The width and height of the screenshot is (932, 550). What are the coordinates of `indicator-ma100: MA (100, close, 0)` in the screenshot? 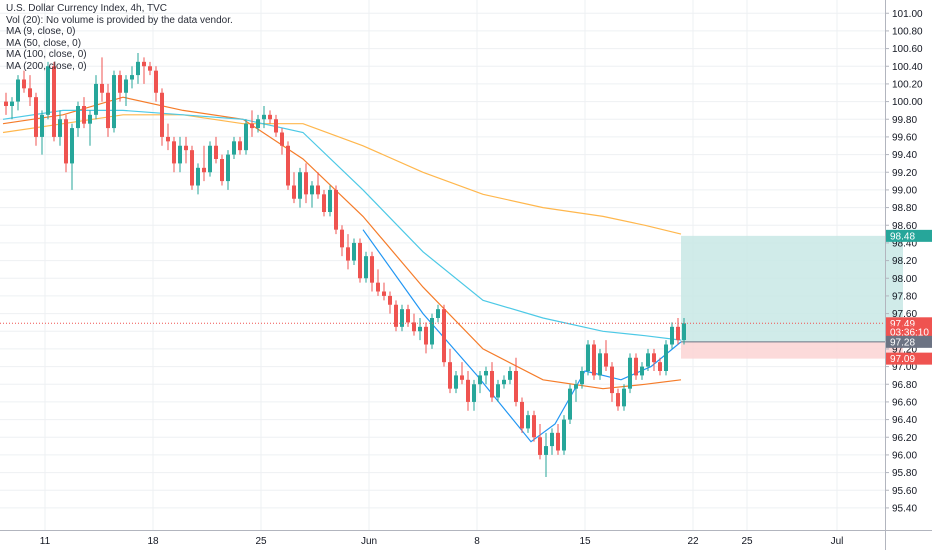 It's located at (46, 55).